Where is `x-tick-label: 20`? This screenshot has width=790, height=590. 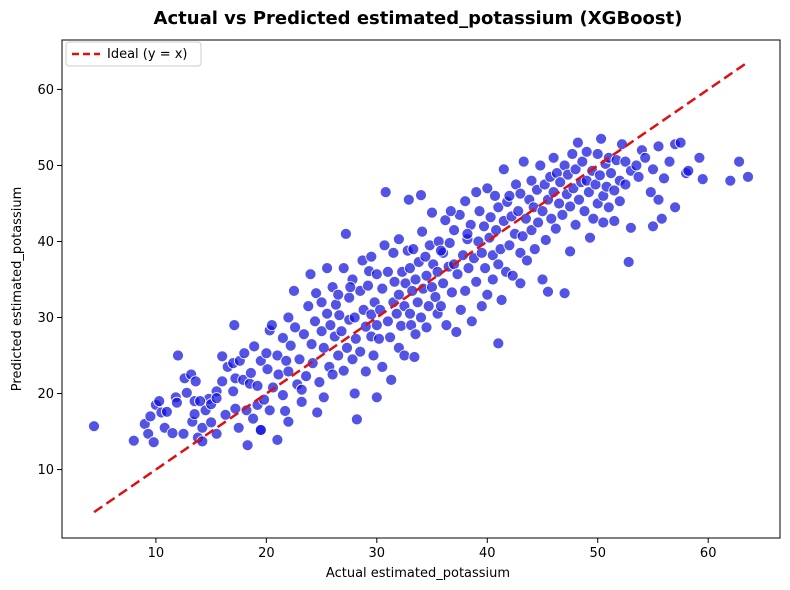 x-tick-label: 20 is located at coordinates (266, 553).